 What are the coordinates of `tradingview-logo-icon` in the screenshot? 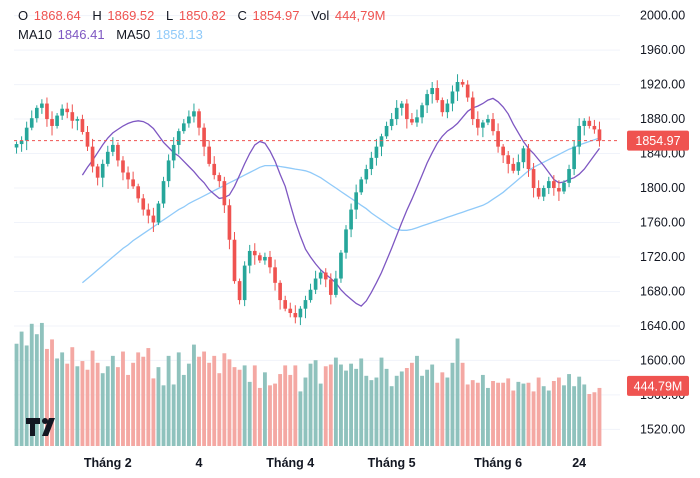 It's located at (44, 426).